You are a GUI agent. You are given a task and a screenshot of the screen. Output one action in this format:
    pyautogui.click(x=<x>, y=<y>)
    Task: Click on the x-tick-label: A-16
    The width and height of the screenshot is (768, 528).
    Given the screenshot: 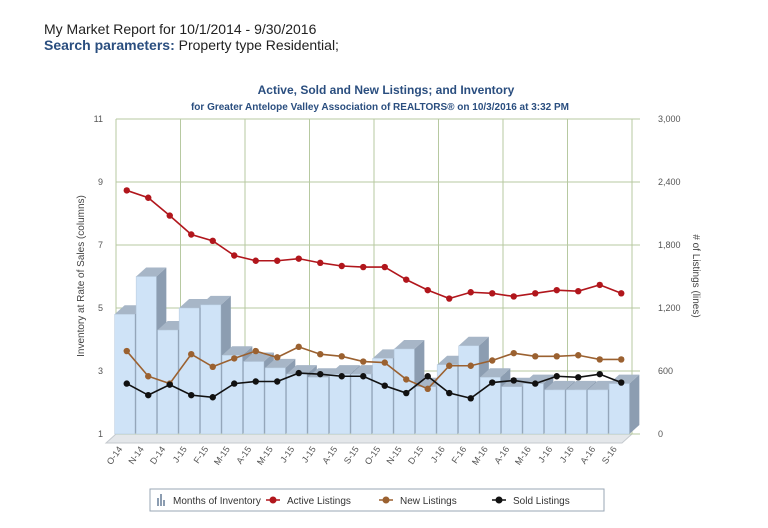 What is the action you would take?
    pyautogui.click(x=501, y=454)
    